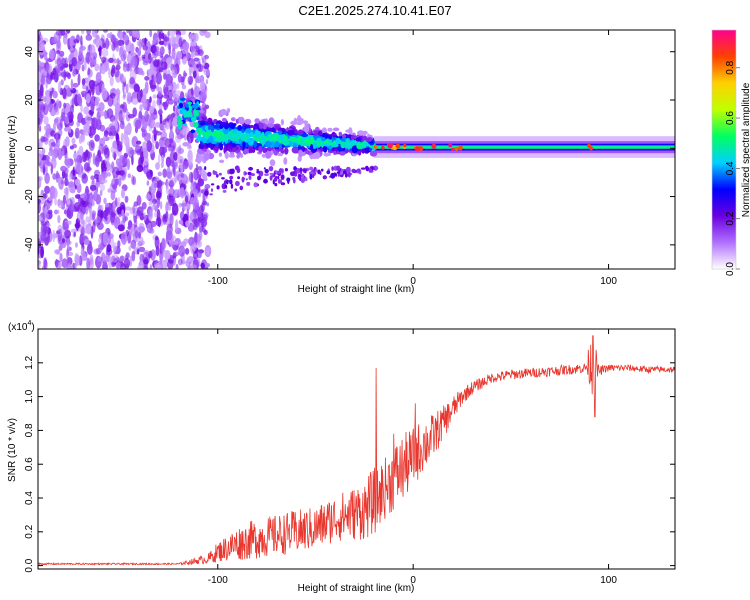 Image resolution: width=750 pixels, height=600 pixels. I want to click on spectrogram-x-tick-label: 0, so click(413, 281).